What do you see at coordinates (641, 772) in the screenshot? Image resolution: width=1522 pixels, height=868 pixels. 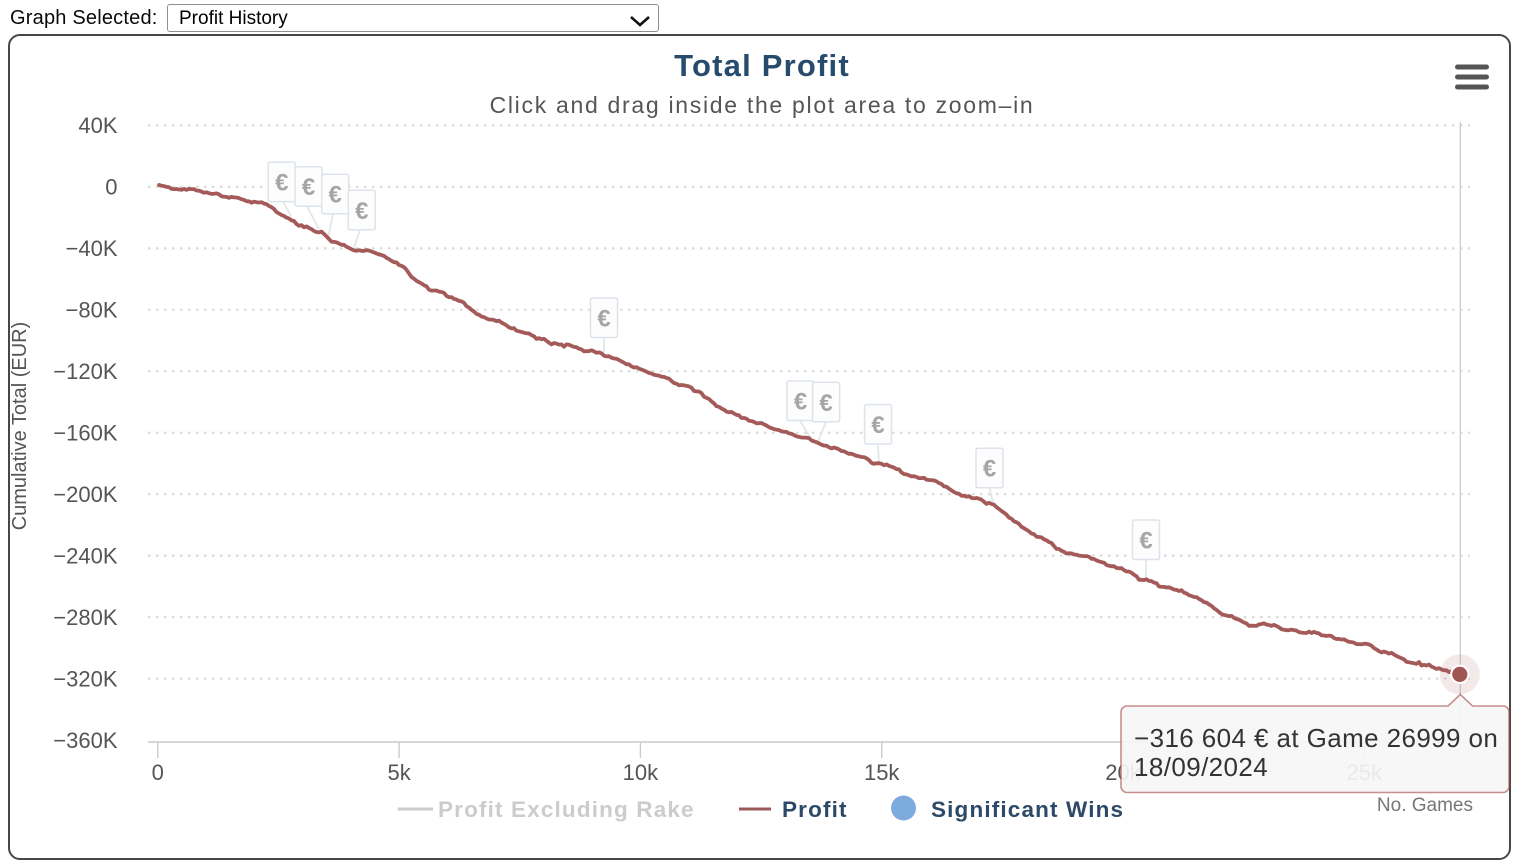 I see `svg-text: 10k` at bounding box center [641, 772].